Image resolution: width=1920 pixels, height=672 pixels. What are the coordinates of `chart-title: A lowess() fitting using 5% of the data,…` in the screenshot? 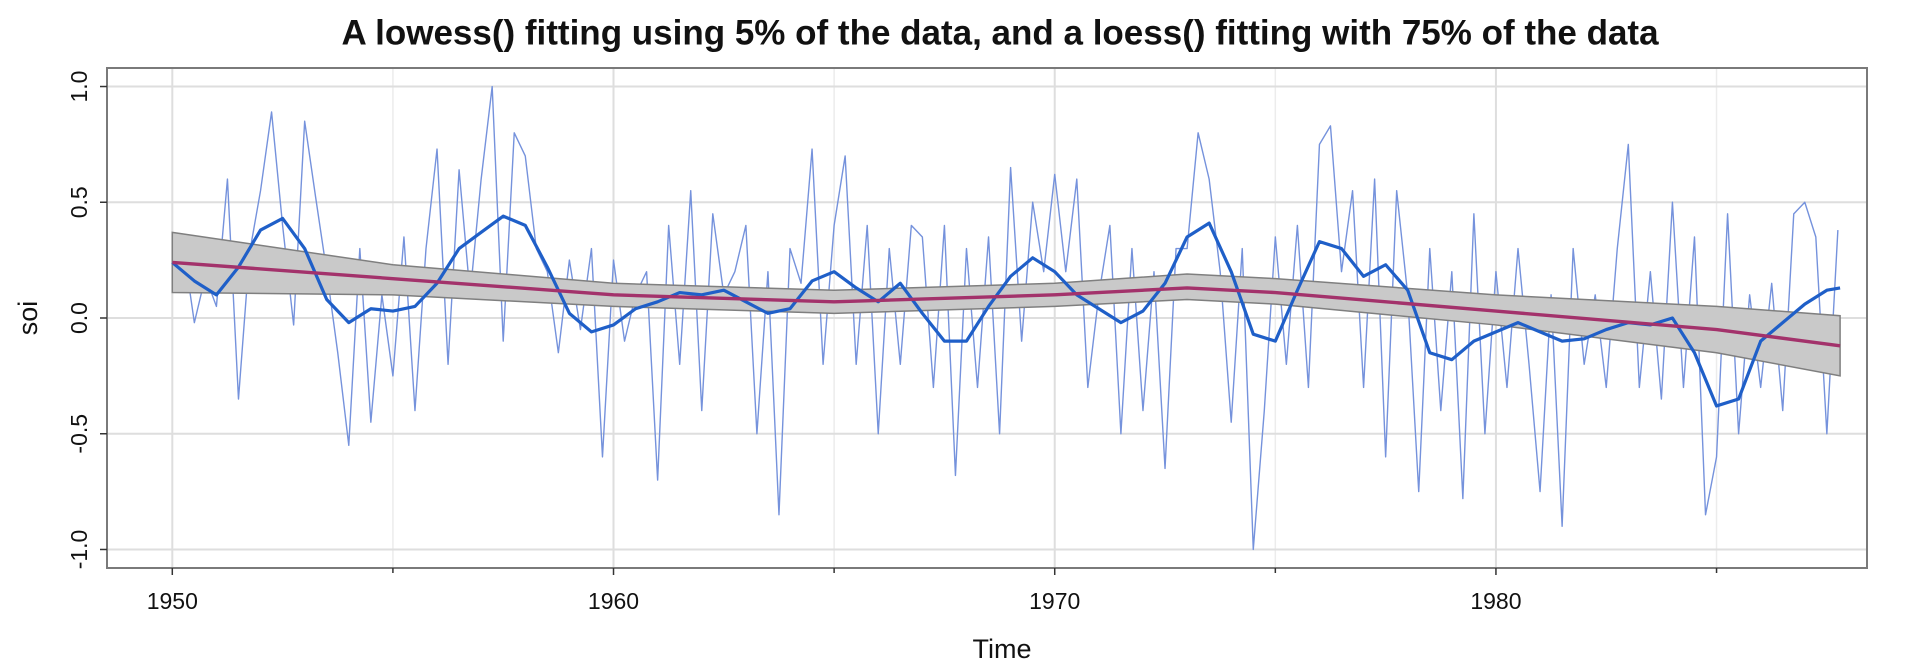 It's located at (1000, 32).